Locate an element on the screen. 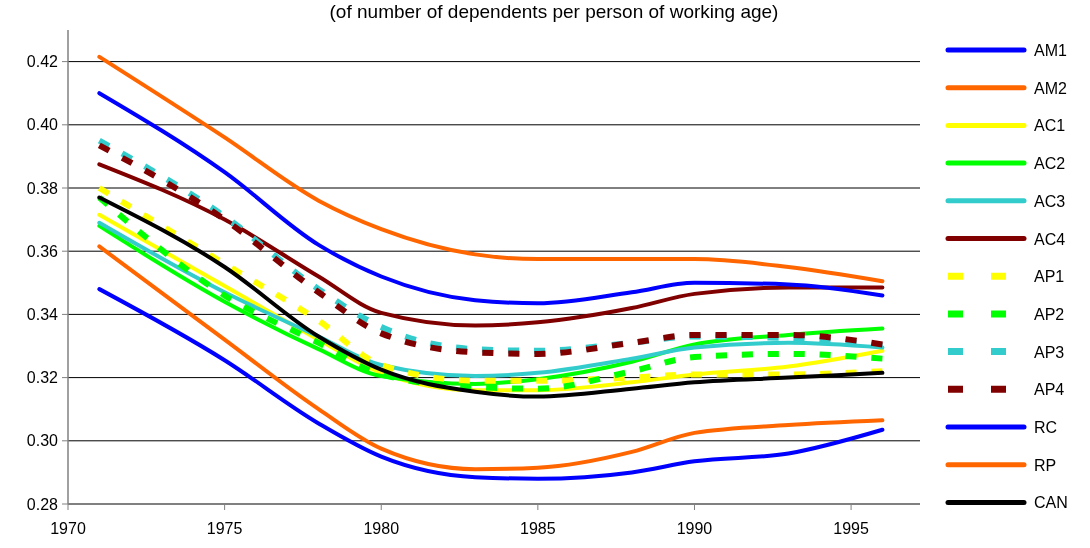  y-tick-label: 0.34 is located at coordinates (42, 314).